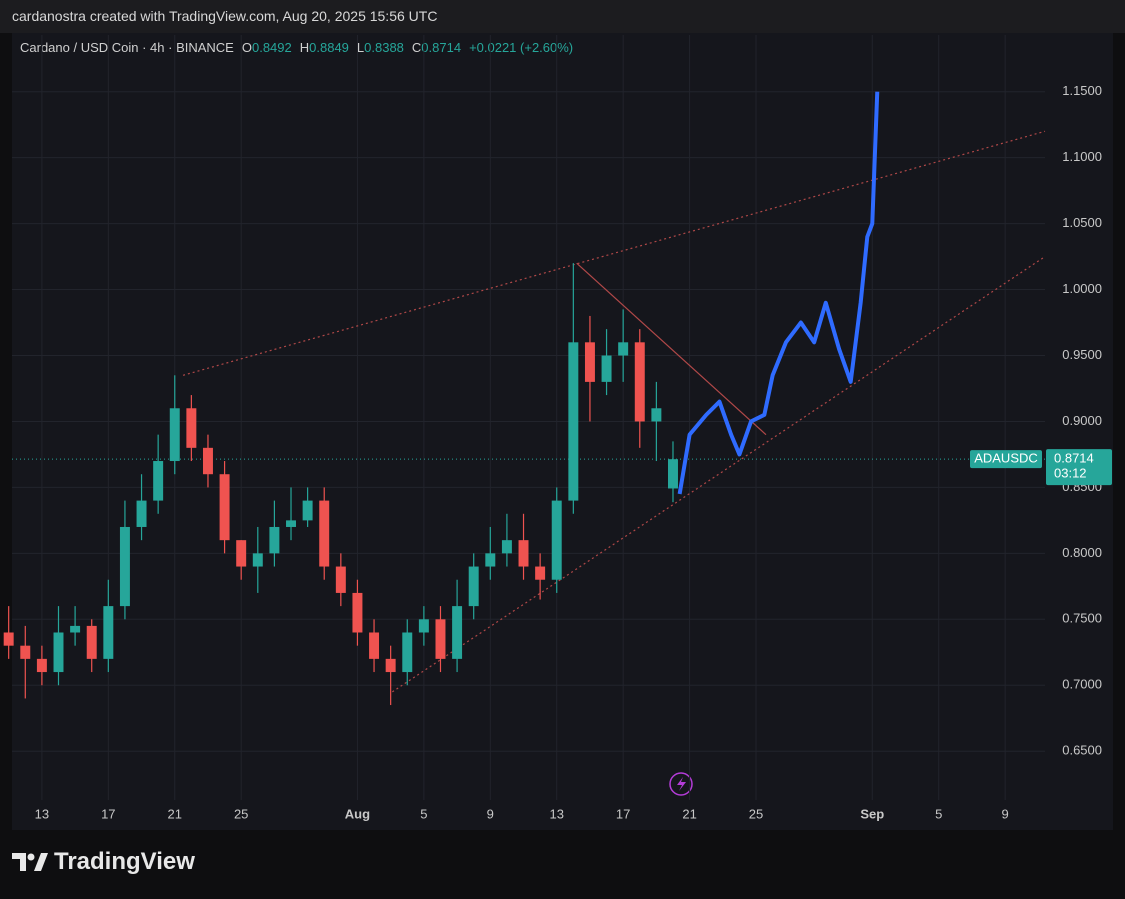 This screenshot has width=1125, height=899. What do you see at coordinates (1070, 473) in the screenshot?
I see `countdown: 03:12` at bounding box center [1070, 473].